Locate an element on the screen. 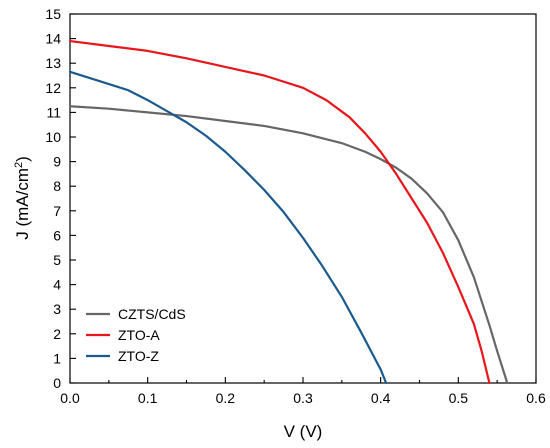  legend-label-zto-z: ZTO-Z is located at coordinates (138, 356).